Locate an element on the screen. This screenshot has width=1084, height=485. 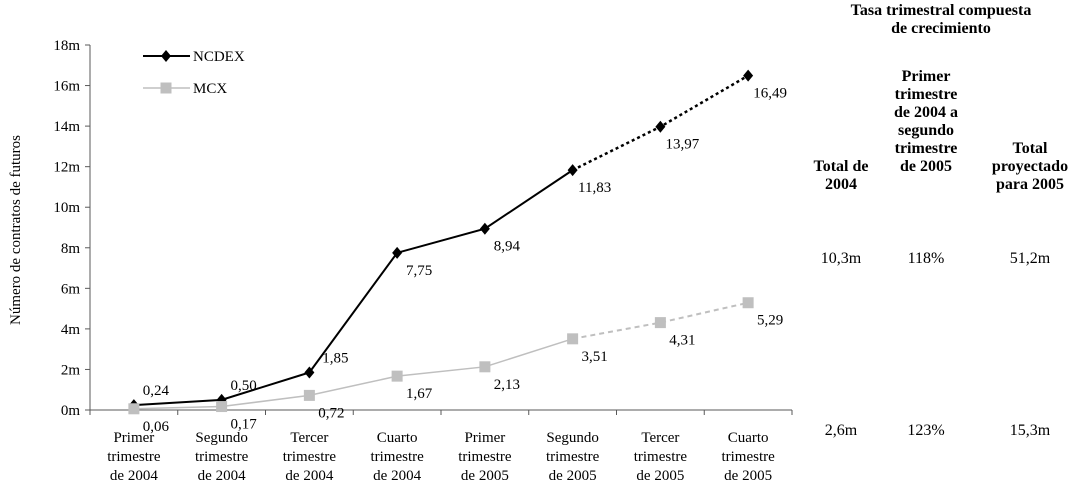
x-tick-label: Cuarto trimestre de 2005 is located at coordinates (748, 457).